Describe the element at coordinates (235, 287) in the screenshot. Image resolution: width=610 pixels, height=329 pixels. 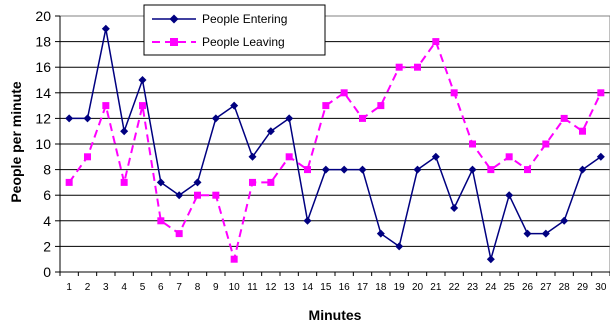
I see `x-tick-label: 10` at that location.